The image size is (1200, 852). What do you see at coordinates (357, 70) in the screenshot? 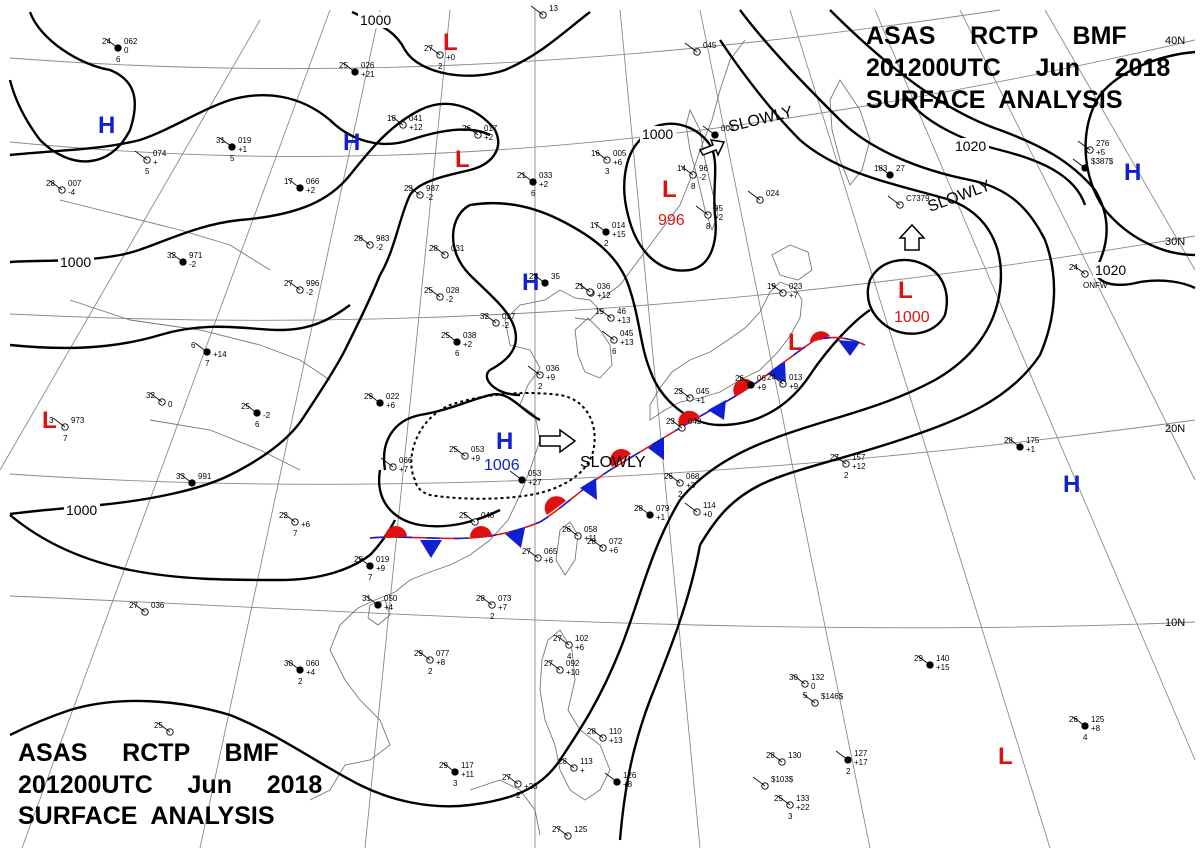
I see `station-plot: 25 026+21` at bounding box center [357, 70].